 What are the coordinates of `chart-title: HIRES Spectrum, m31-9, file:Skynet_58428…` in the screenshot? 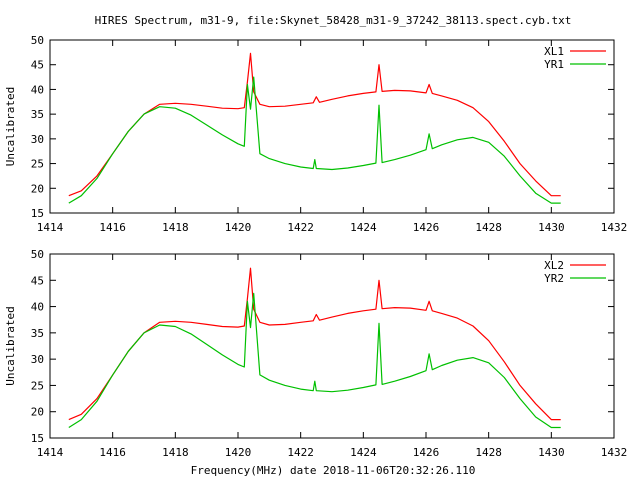 It's located at (333, 20).